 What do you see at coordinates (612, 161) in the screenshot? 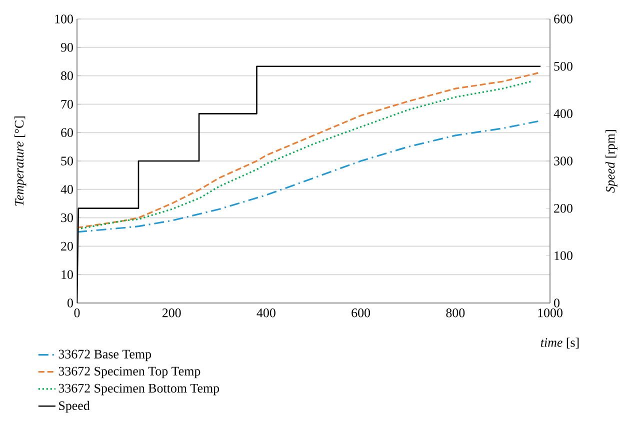
I see `y2-axis-title: Speed [rpm]` at bounding box center [612, 161].